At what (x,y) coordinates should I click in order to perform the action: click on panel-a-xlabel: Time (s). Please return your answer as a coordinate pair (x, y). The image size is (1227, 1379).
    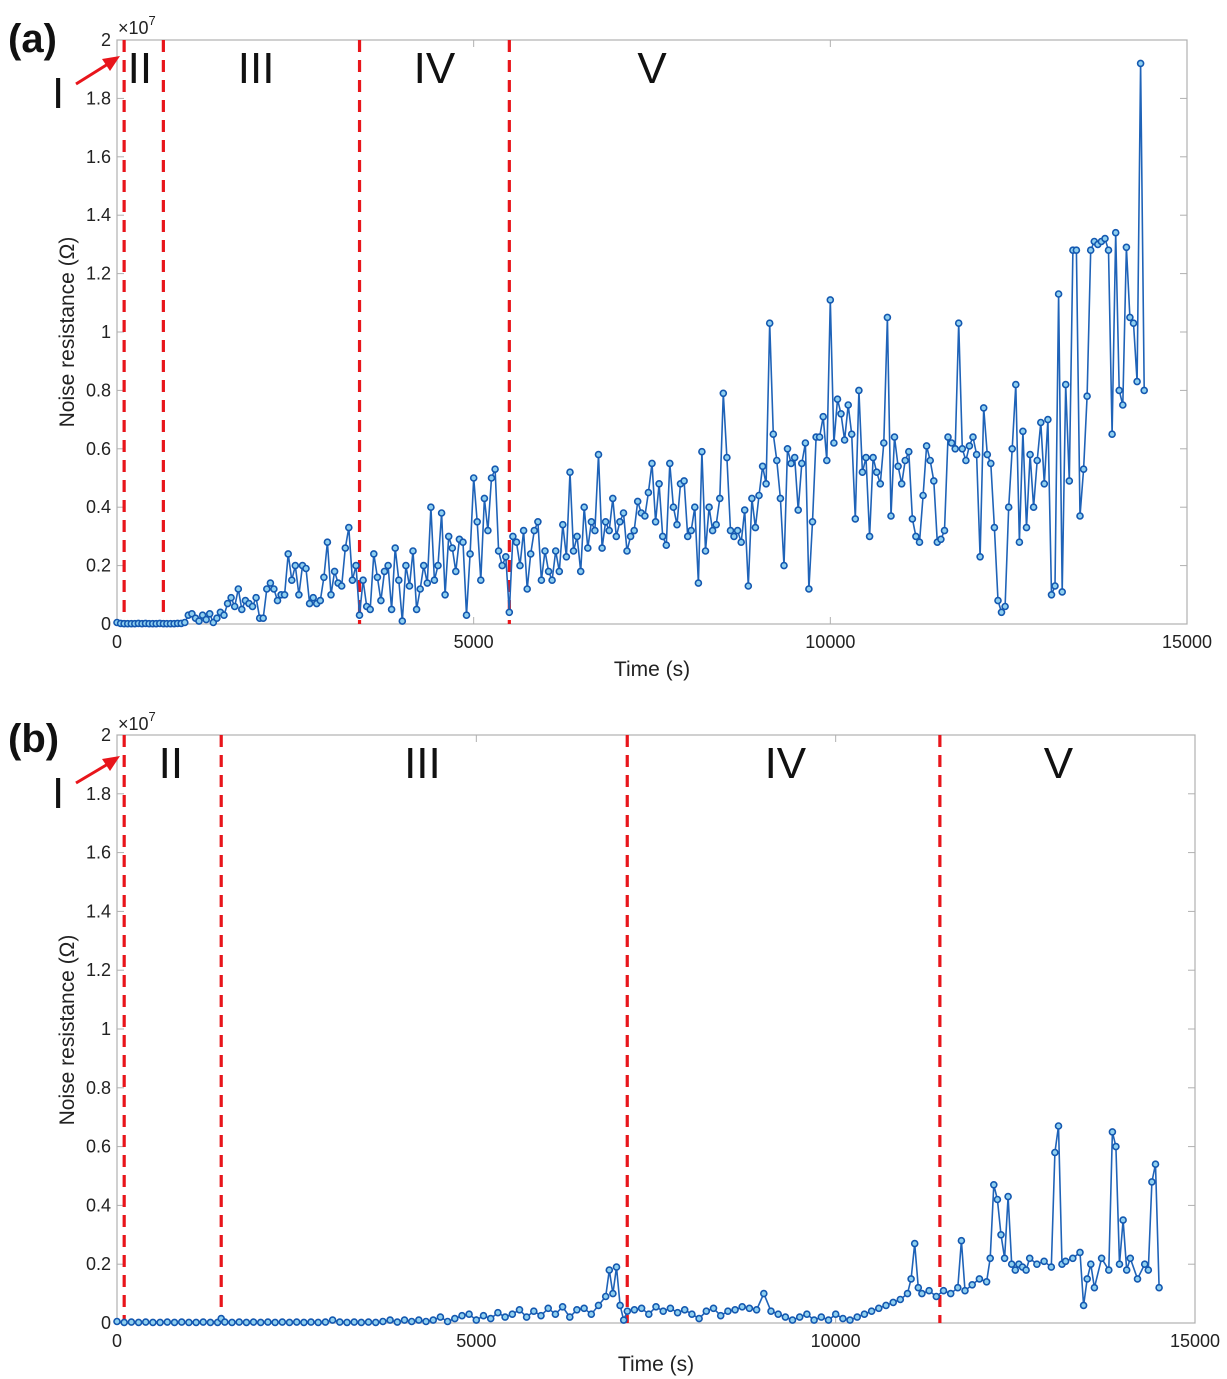
    Looking at the image, I should click on (652, 669).